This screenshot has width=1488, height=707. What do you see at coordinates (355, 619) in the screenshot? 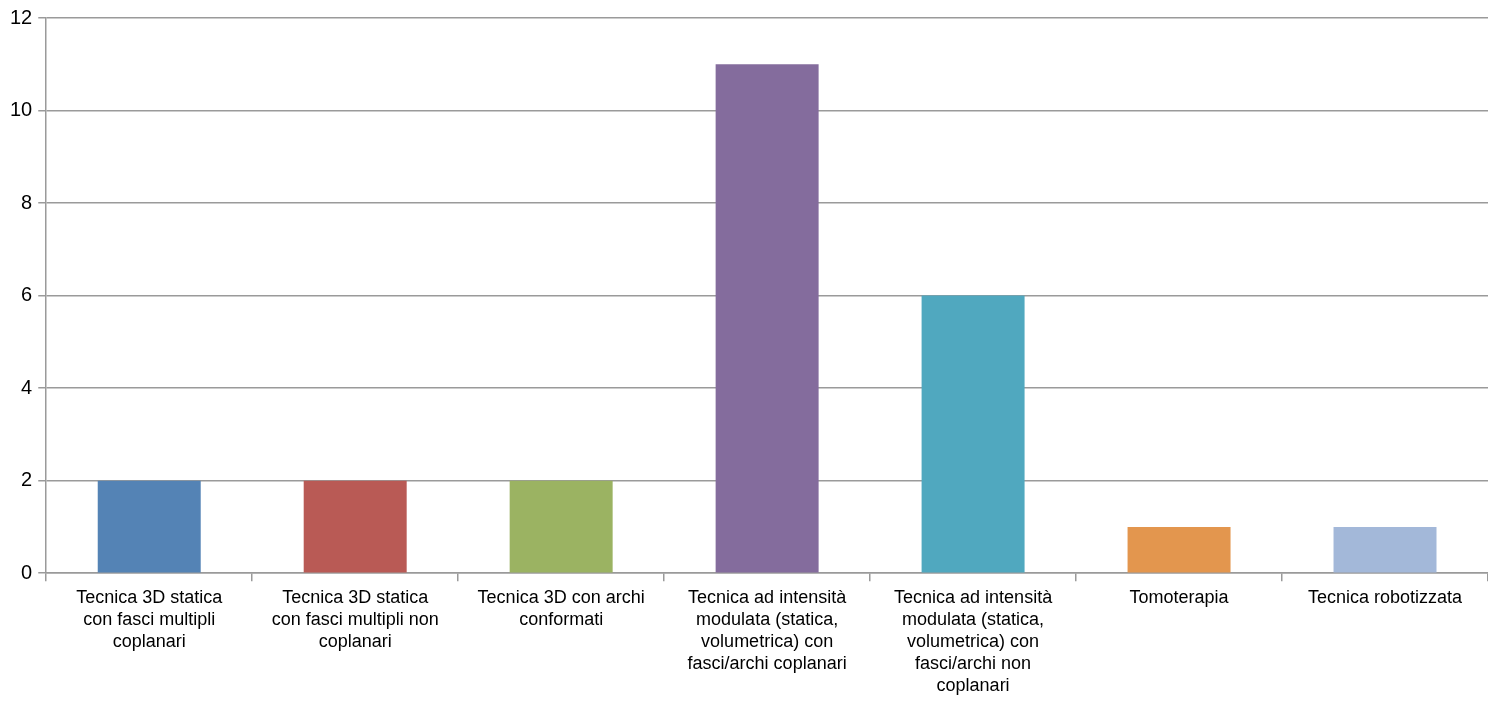
I see `x-tick-label: Tecnica 3D statica con fasci multipli non coplanari` at bounding box center [355, 619].